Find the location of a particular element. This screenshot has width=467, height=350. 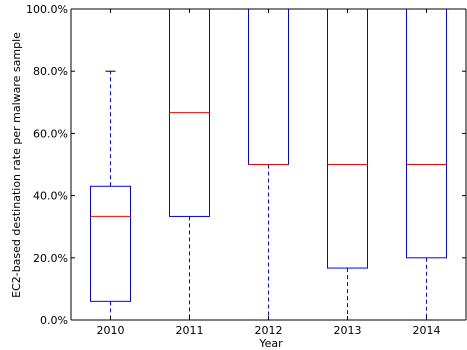

iqr-box-2012 is located at coordinates (268, 86).